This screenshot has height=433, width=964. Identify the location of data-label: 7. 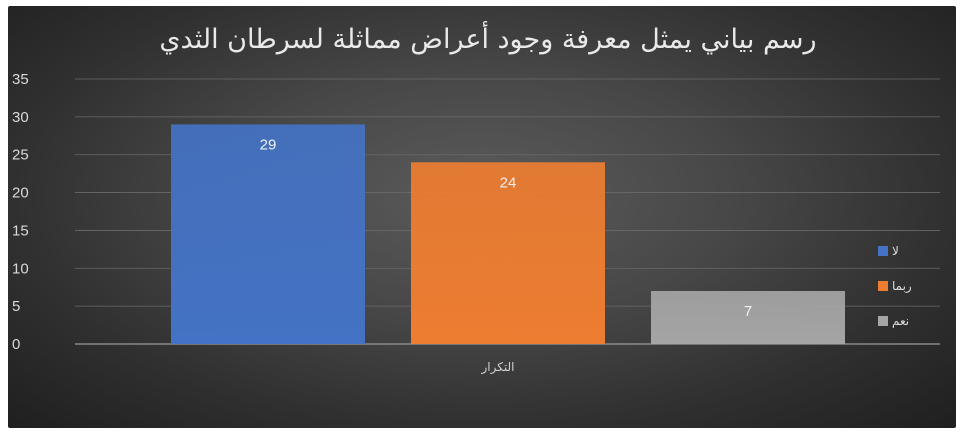
(748, 311).